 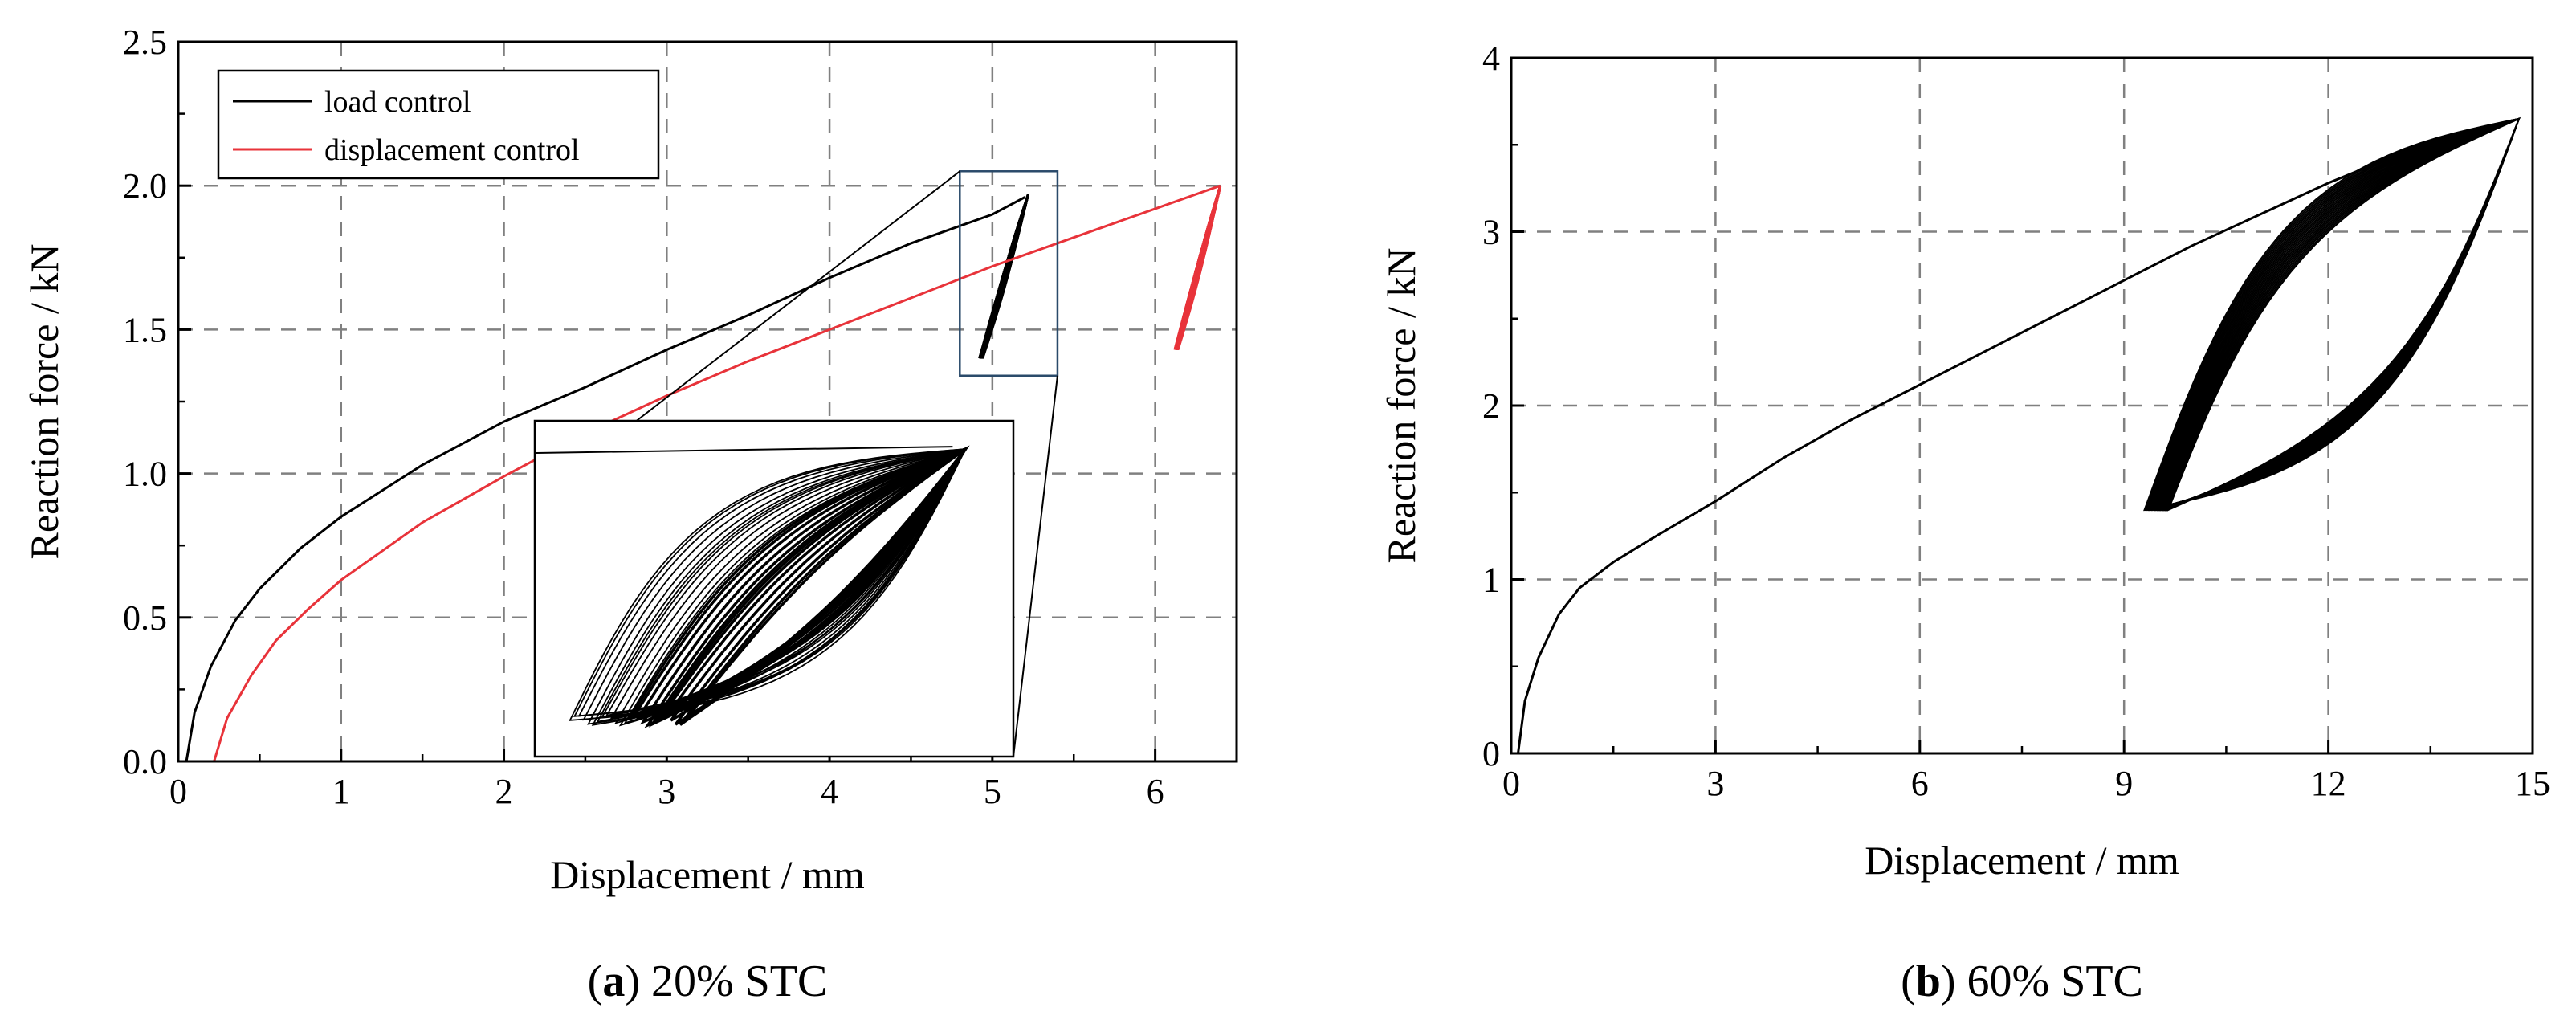 I want to click on x-tick-label: 9, so click(x=2124, y=783).